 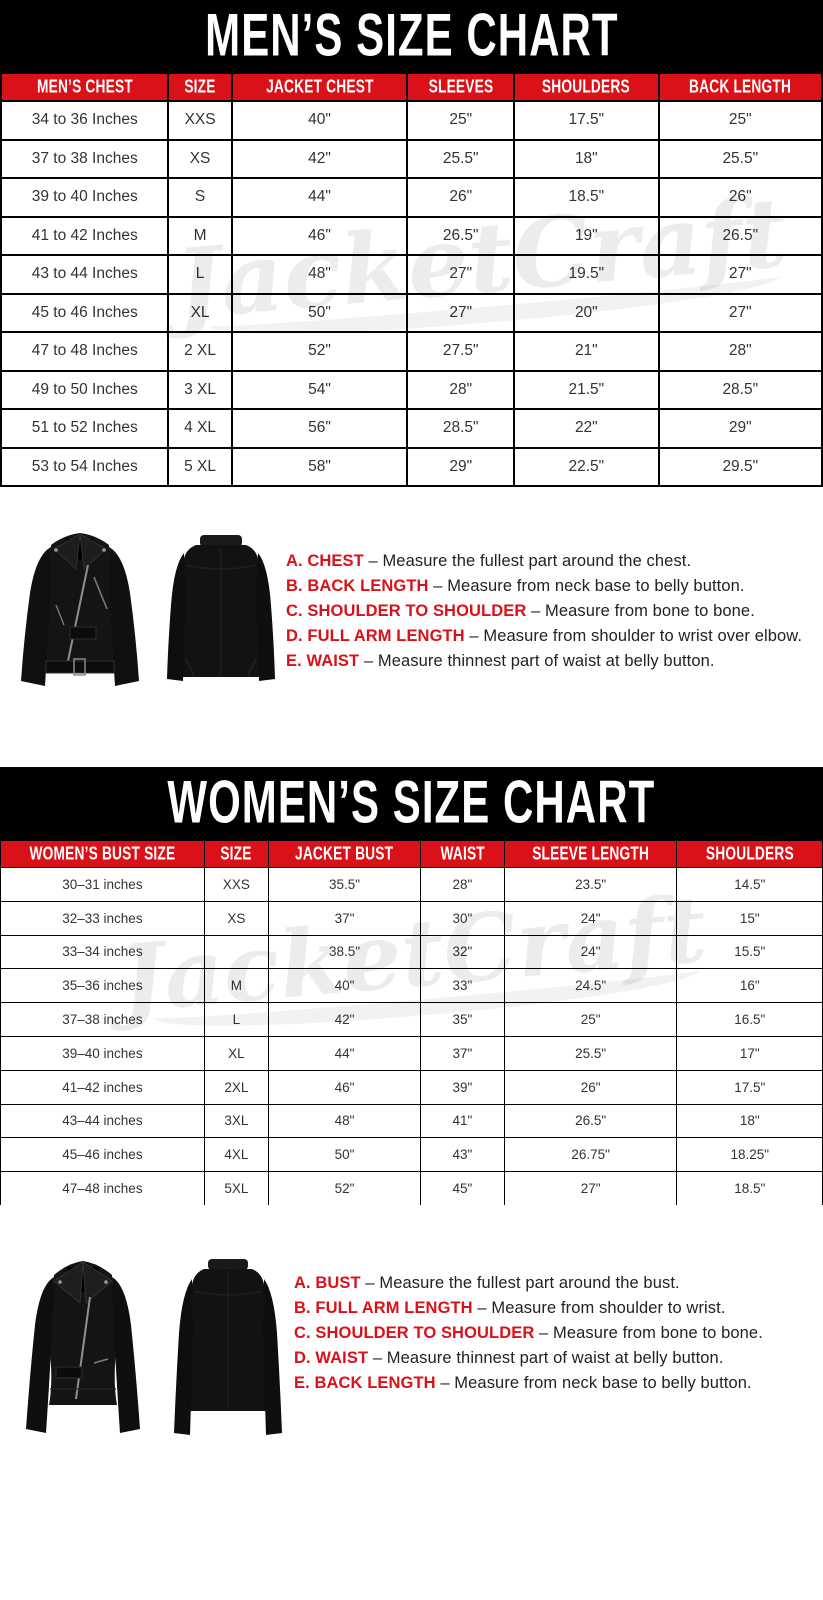 I want to click on size-cell: 53 to 54 Inches, so click(x=85, y=466).